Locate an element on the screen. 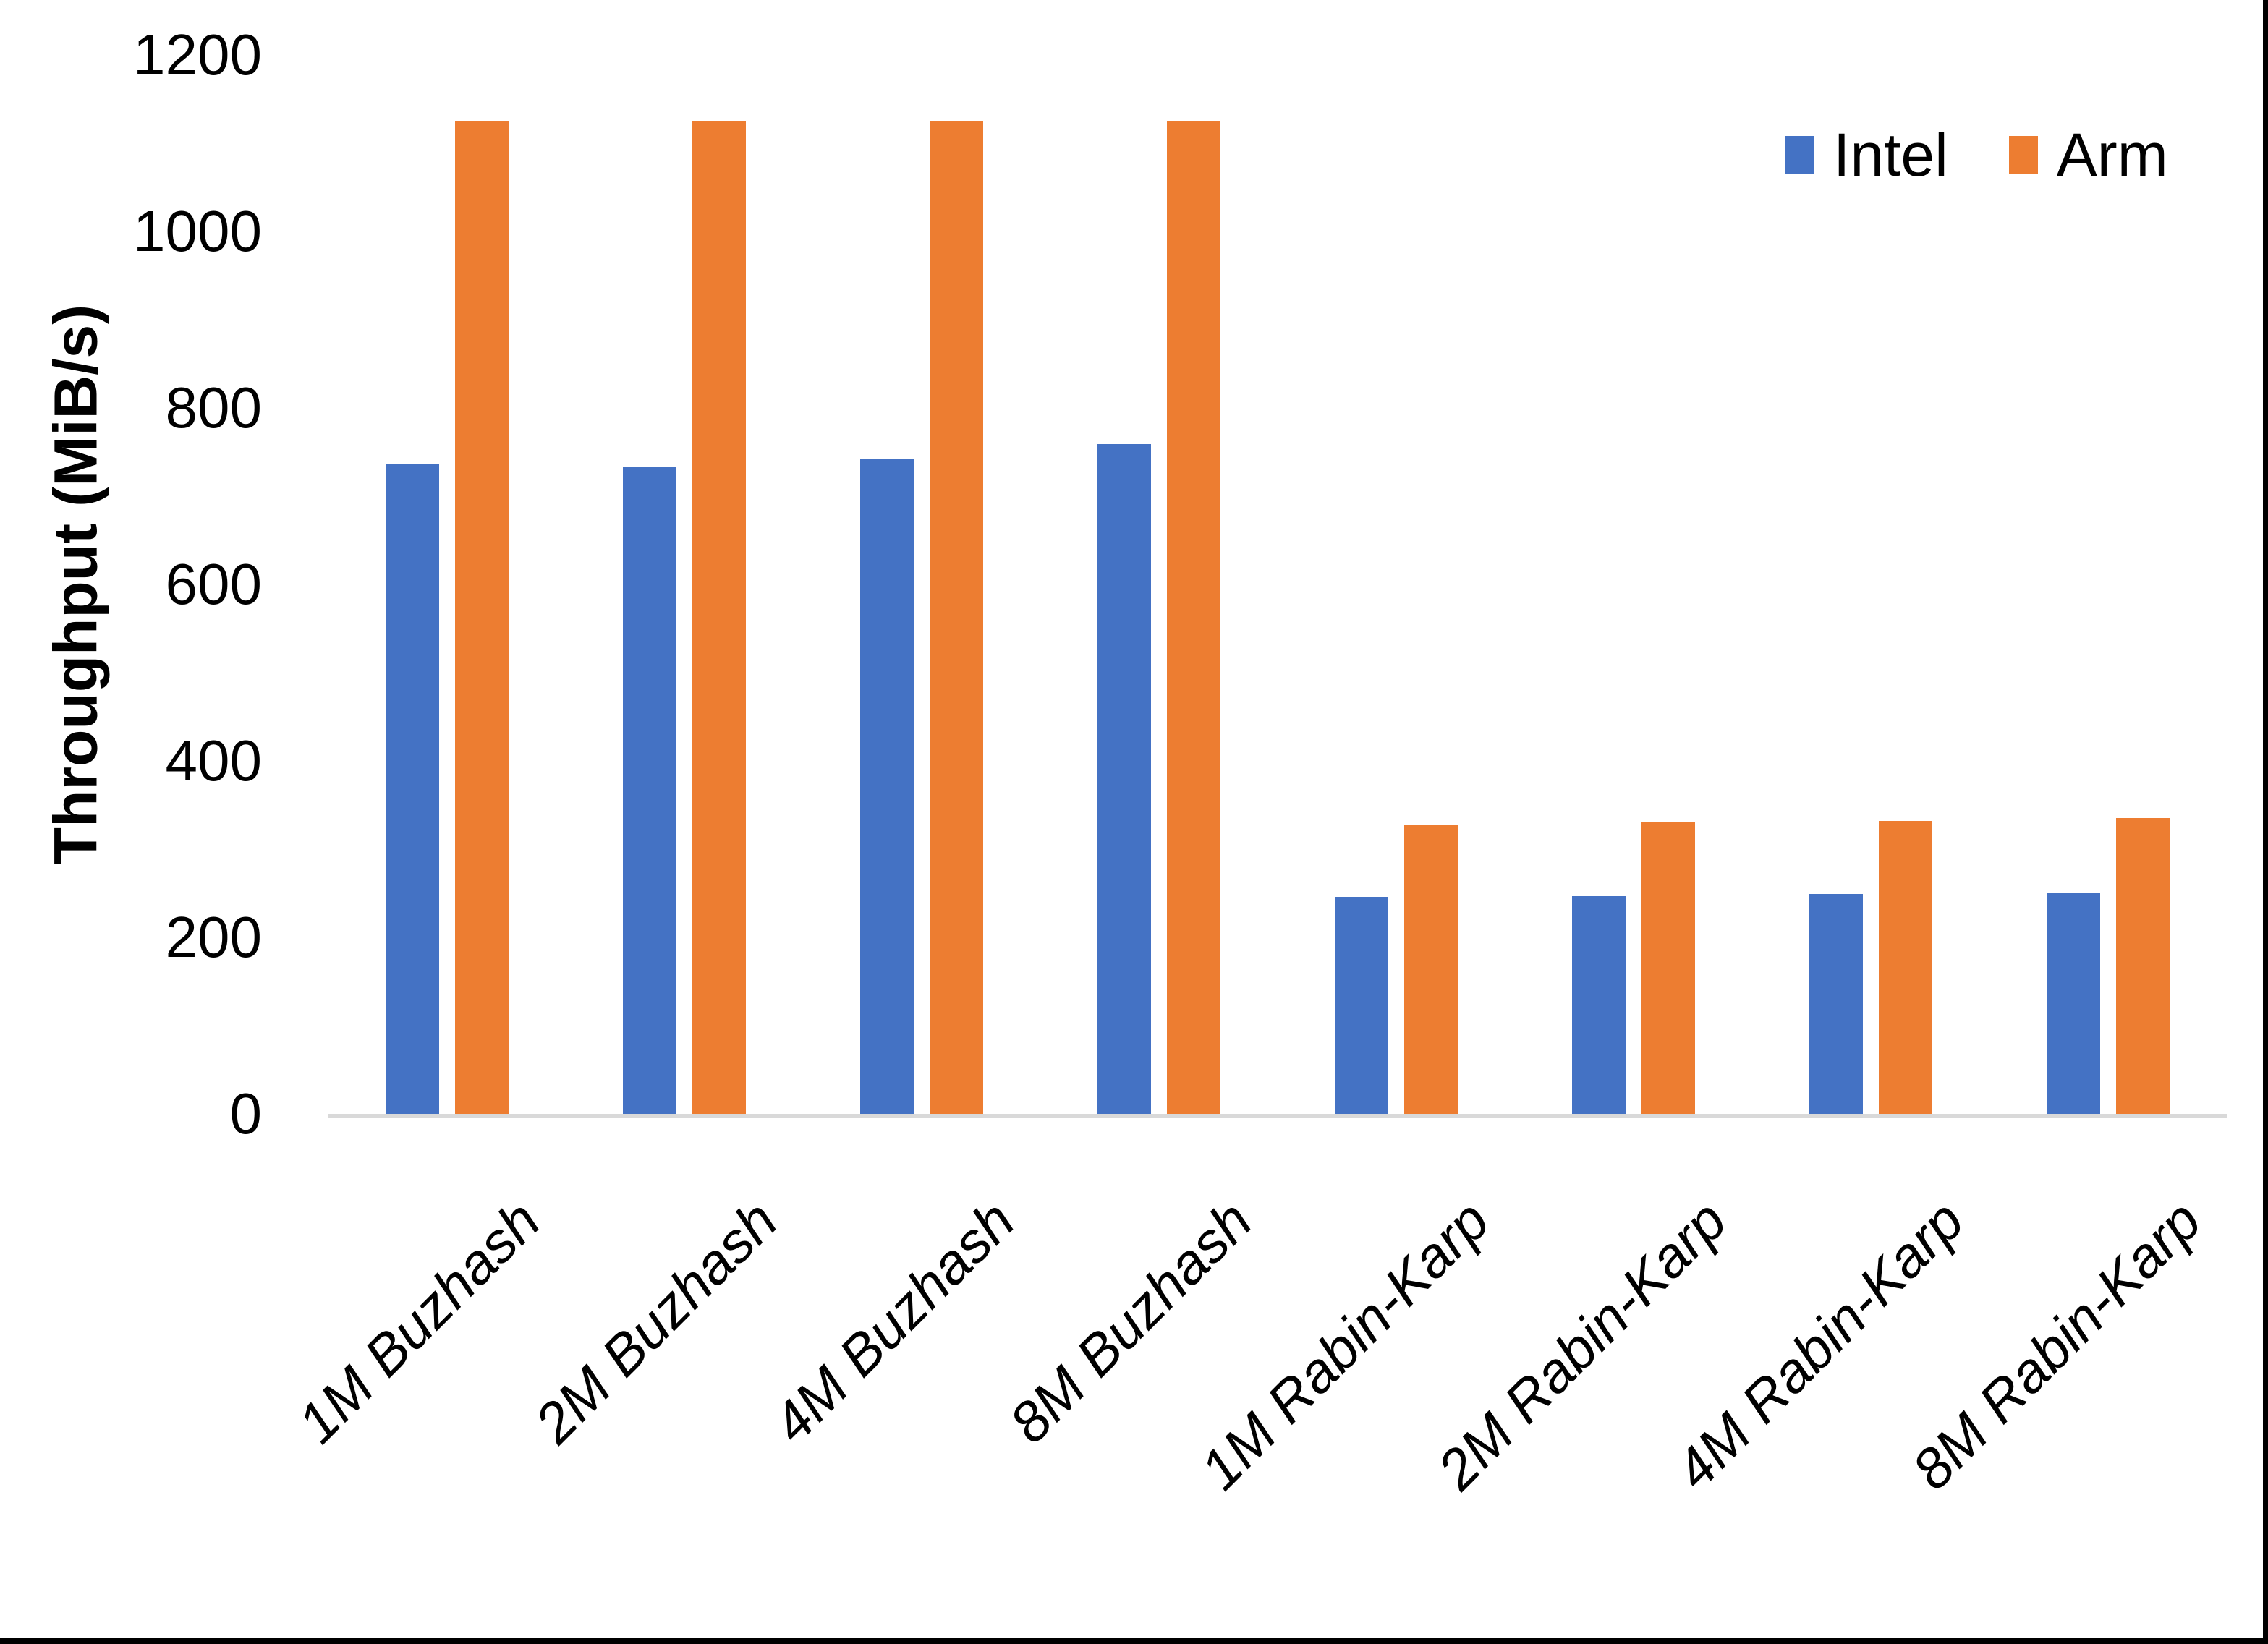 This screenshot has height=1644, width=2268. x-axis-label: 1M Buzhash is located at coordinates (419, 1321).